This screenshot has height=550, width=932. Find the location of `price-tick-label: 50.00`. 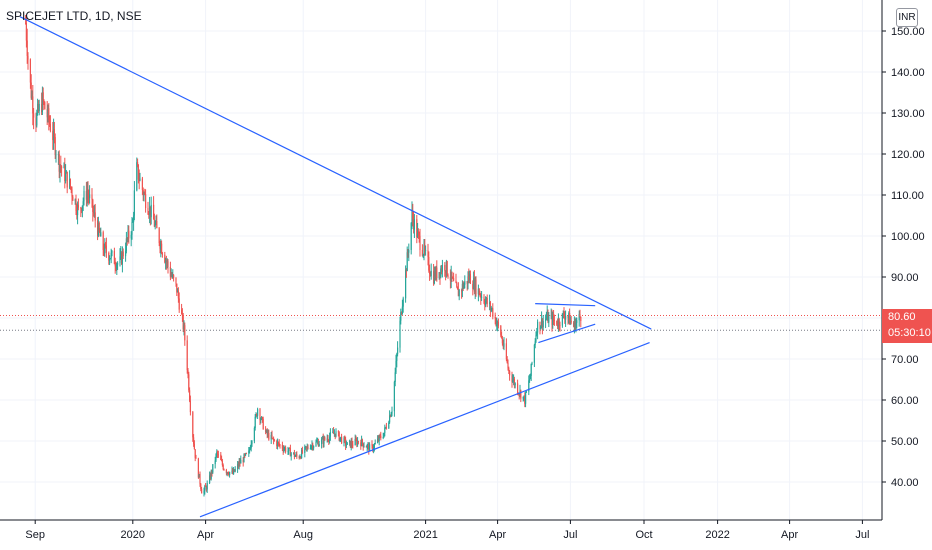

price-tick-label: 50.00 is located at coordinates (905, 442).